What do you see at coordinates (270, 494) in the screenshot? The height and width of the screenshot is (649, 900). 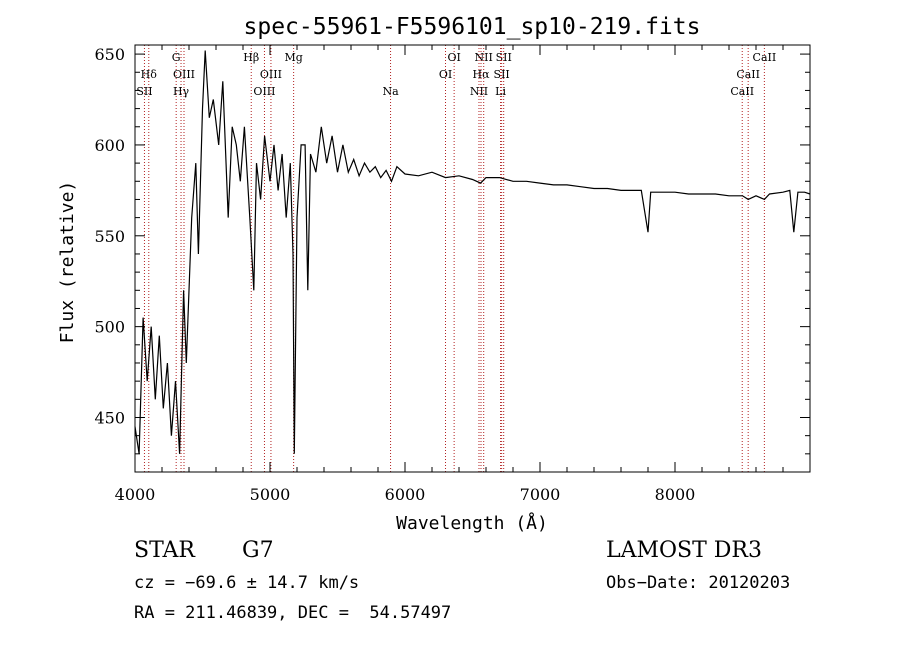 I see `x-tick-label-5000: 5000` at bounding box center [270, 494].